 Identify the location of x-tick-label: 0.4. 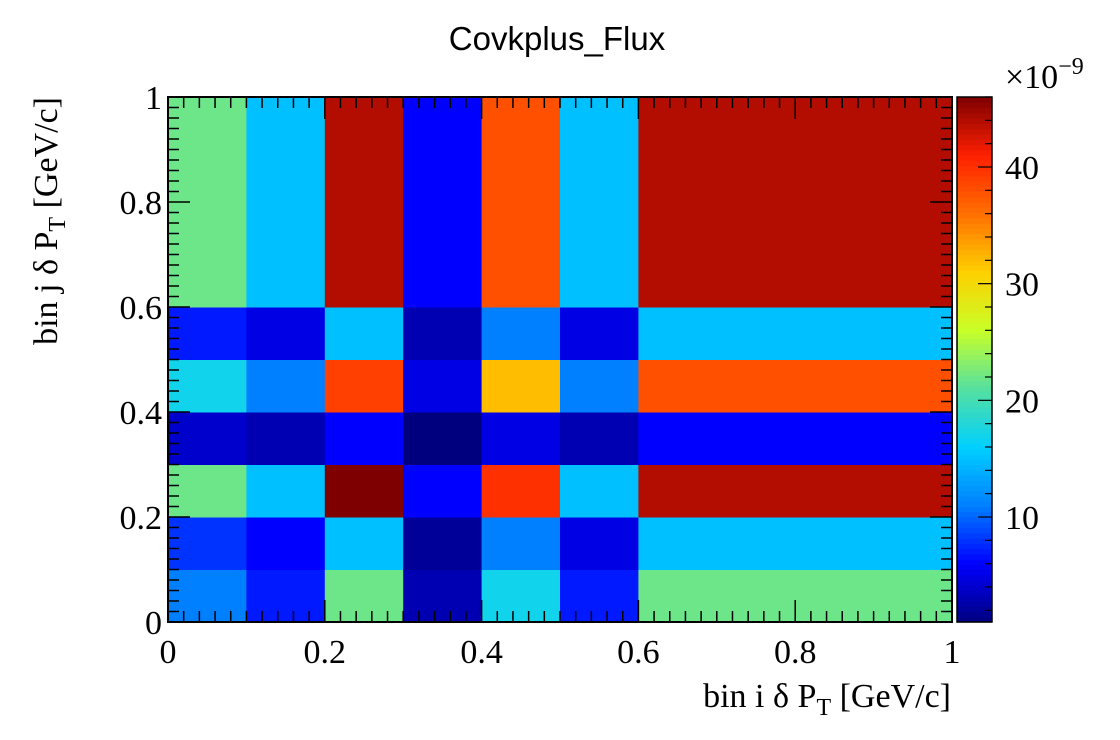
(481, 652).